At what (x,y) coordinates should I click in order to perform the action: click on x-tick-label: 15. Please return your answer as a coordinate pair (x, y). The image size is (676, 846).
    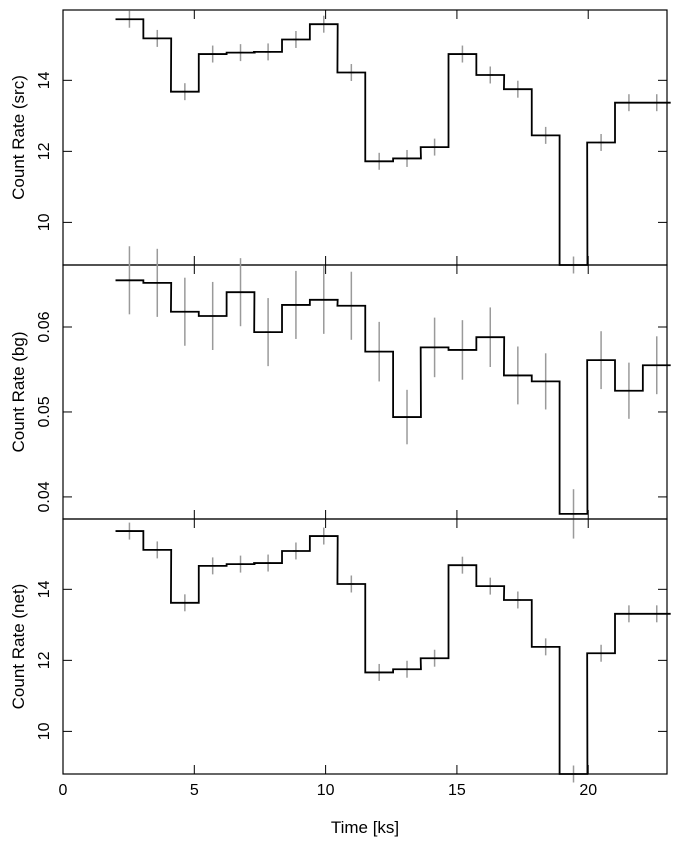
    Looking at the image, I should click on (457, 790).